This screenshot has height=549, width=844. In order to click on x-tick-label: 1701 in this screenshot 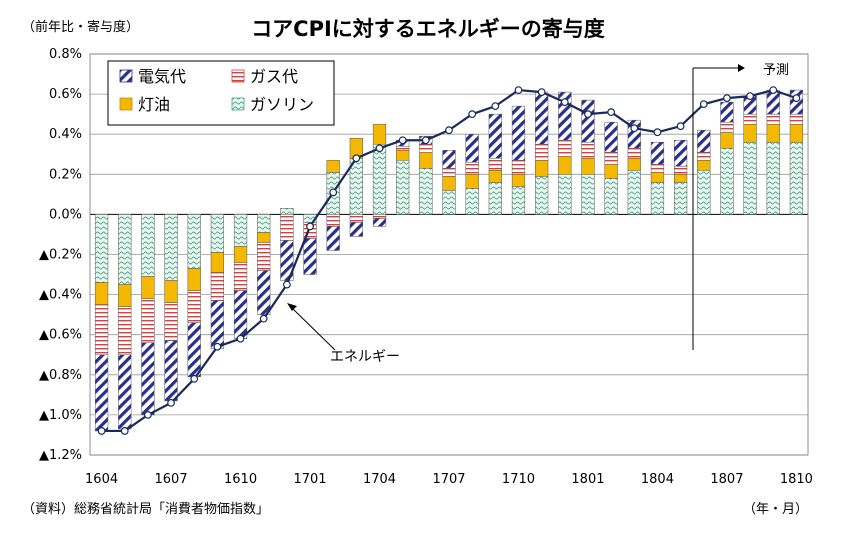, I will do `click(309, 479)`.